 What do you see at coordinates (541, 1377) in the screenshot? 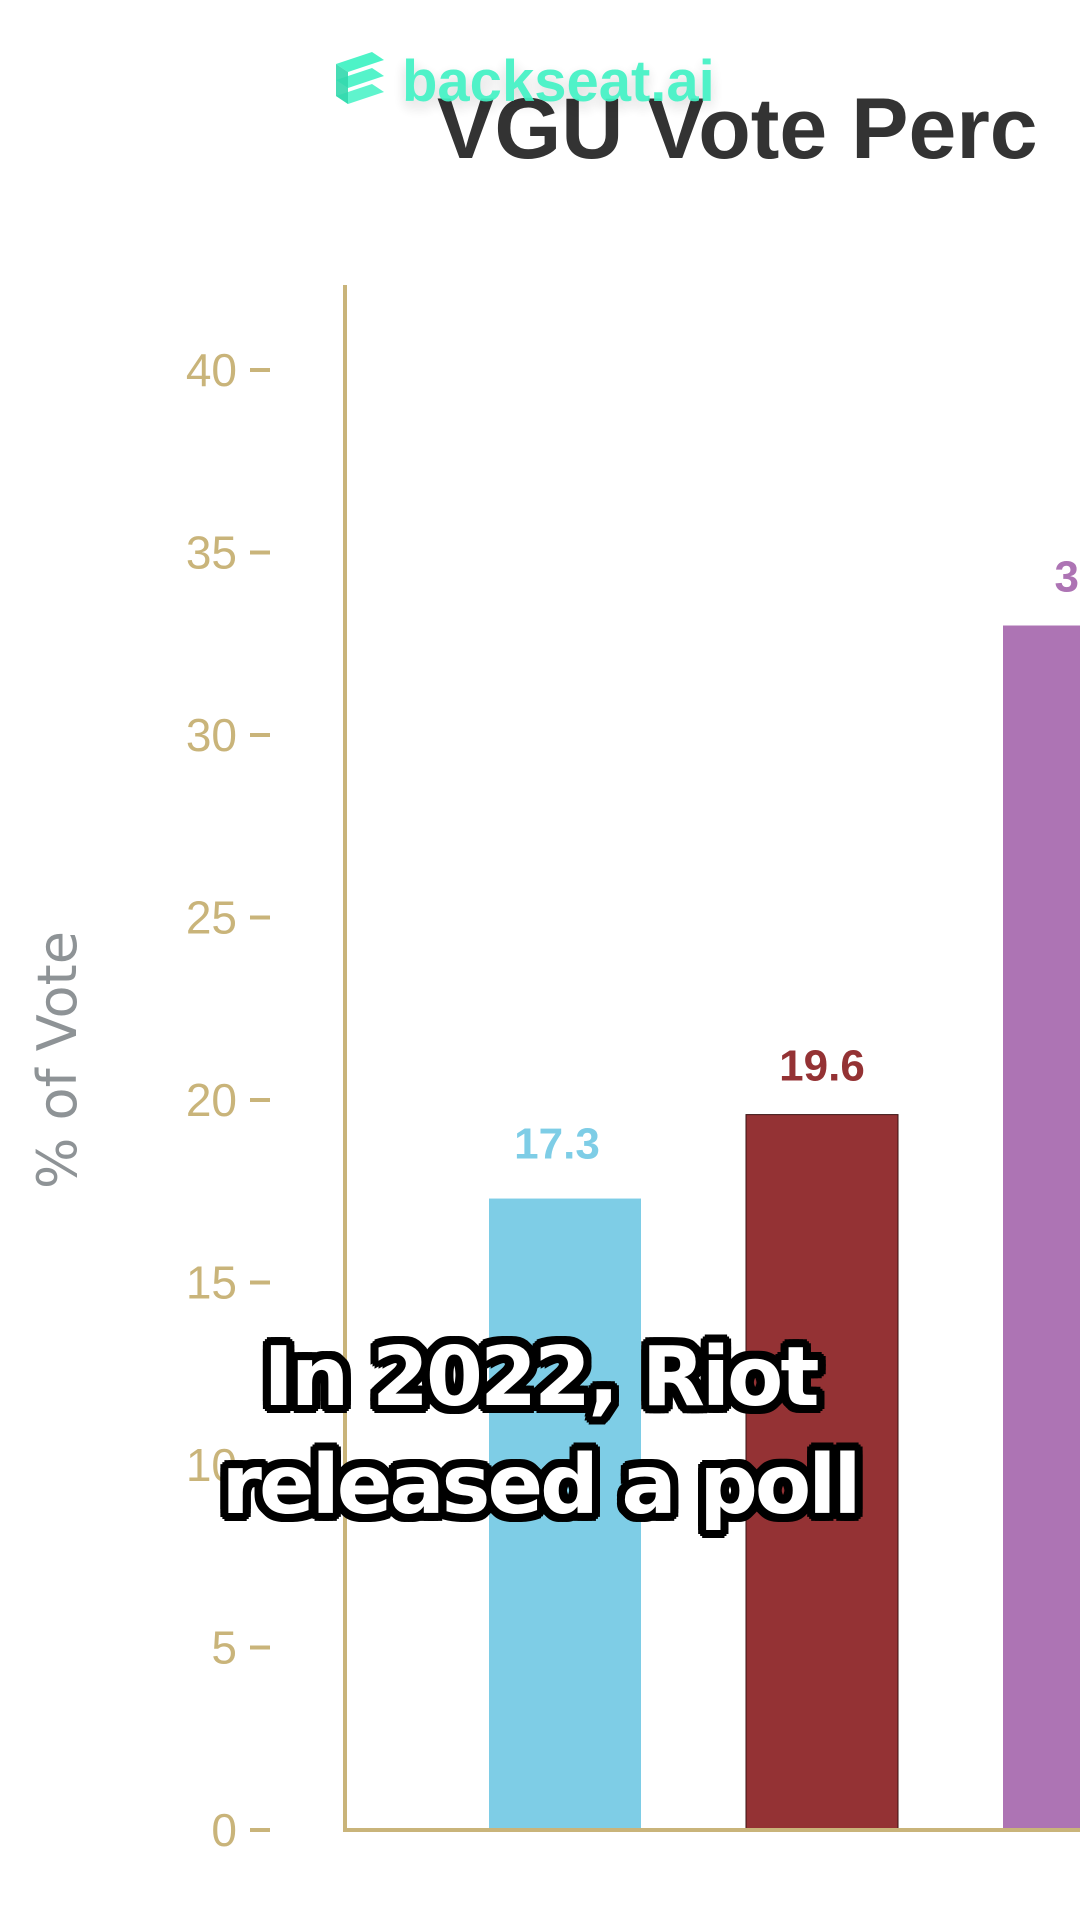
I see `caption-line-1: In 2022, Riot` at bounding box center [541, 1377].